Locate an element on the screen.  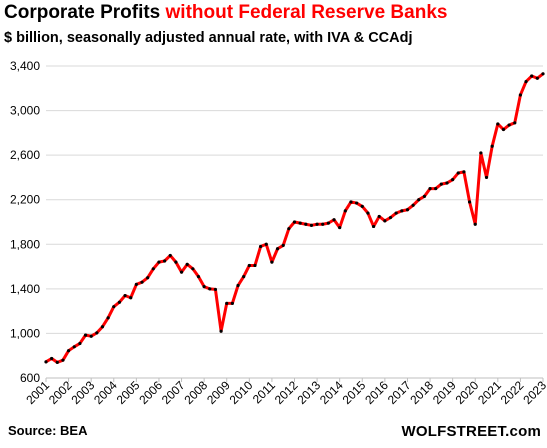
title-part-1: Corporate Profits is located at coordinates (82, 12).